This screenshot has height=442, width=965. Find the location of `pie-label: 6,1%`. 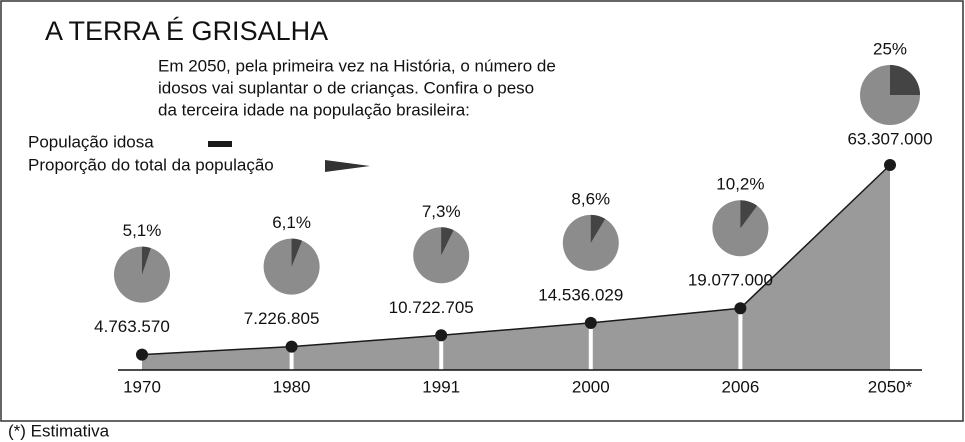

pie-label: 6,1% is located at coordinates (291, 222).